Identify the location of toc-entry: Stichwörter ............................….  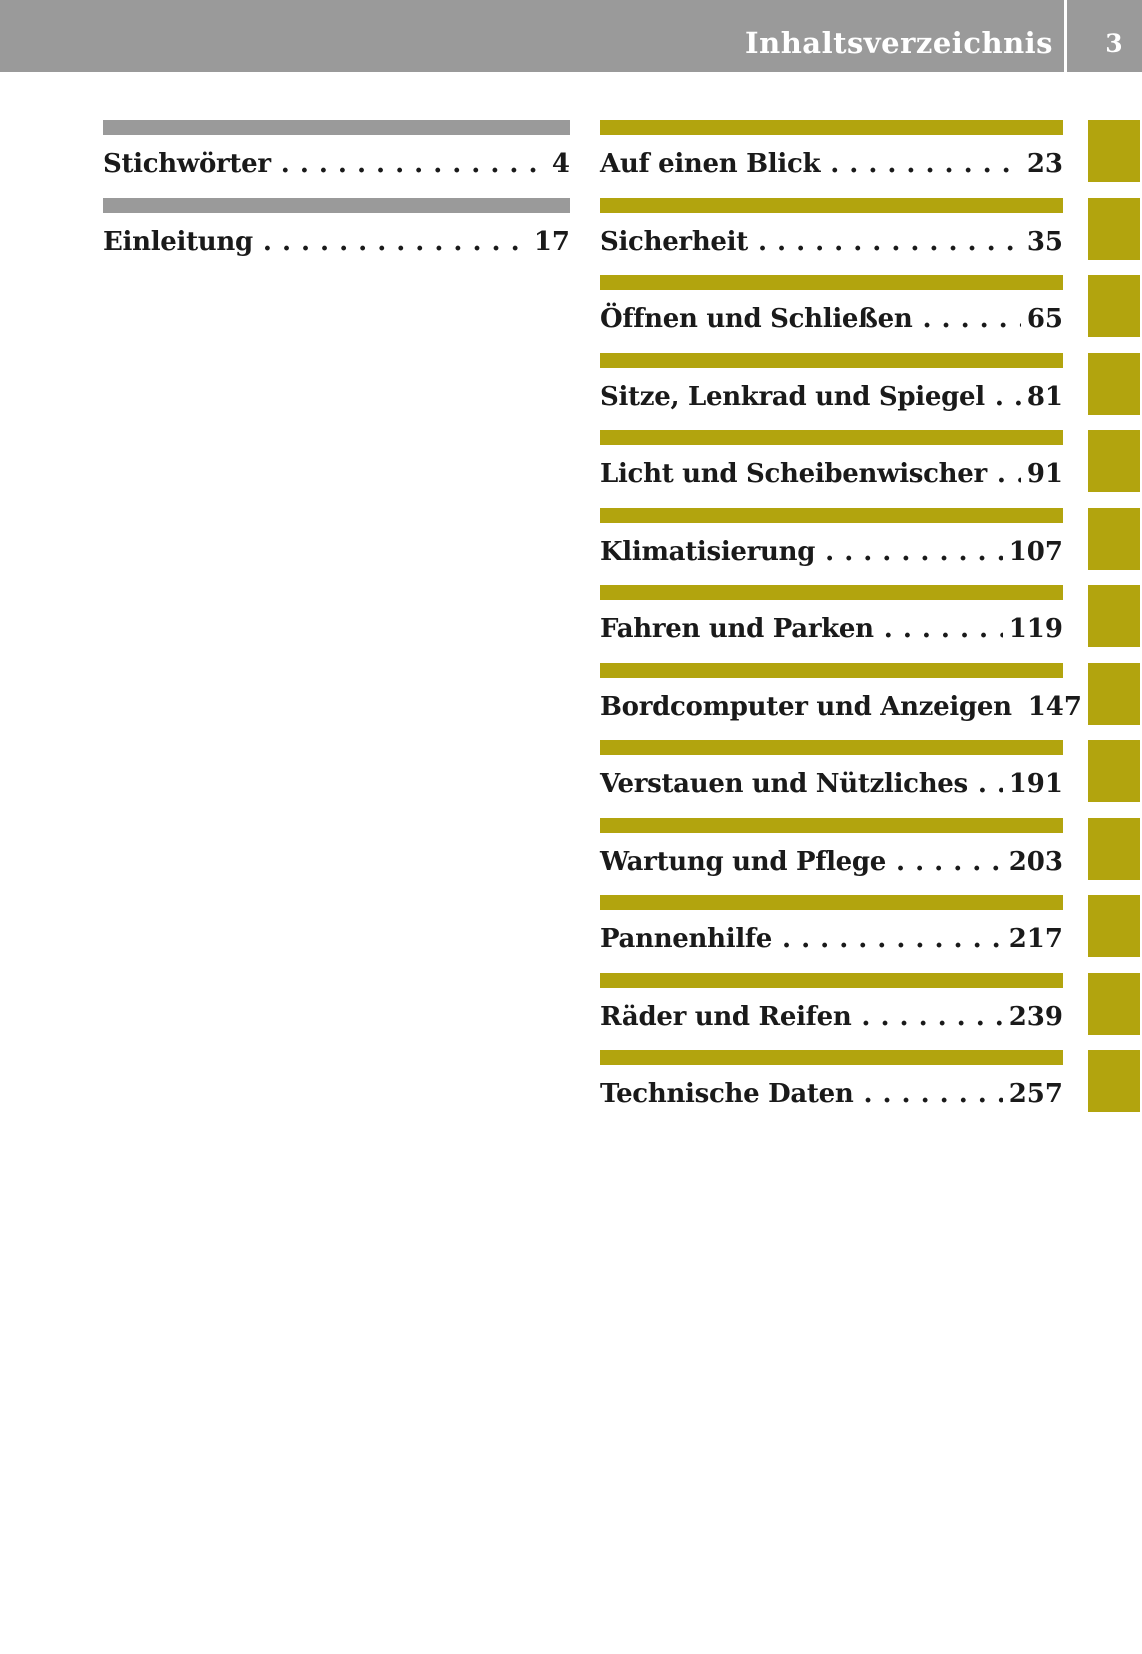
(336, 159).